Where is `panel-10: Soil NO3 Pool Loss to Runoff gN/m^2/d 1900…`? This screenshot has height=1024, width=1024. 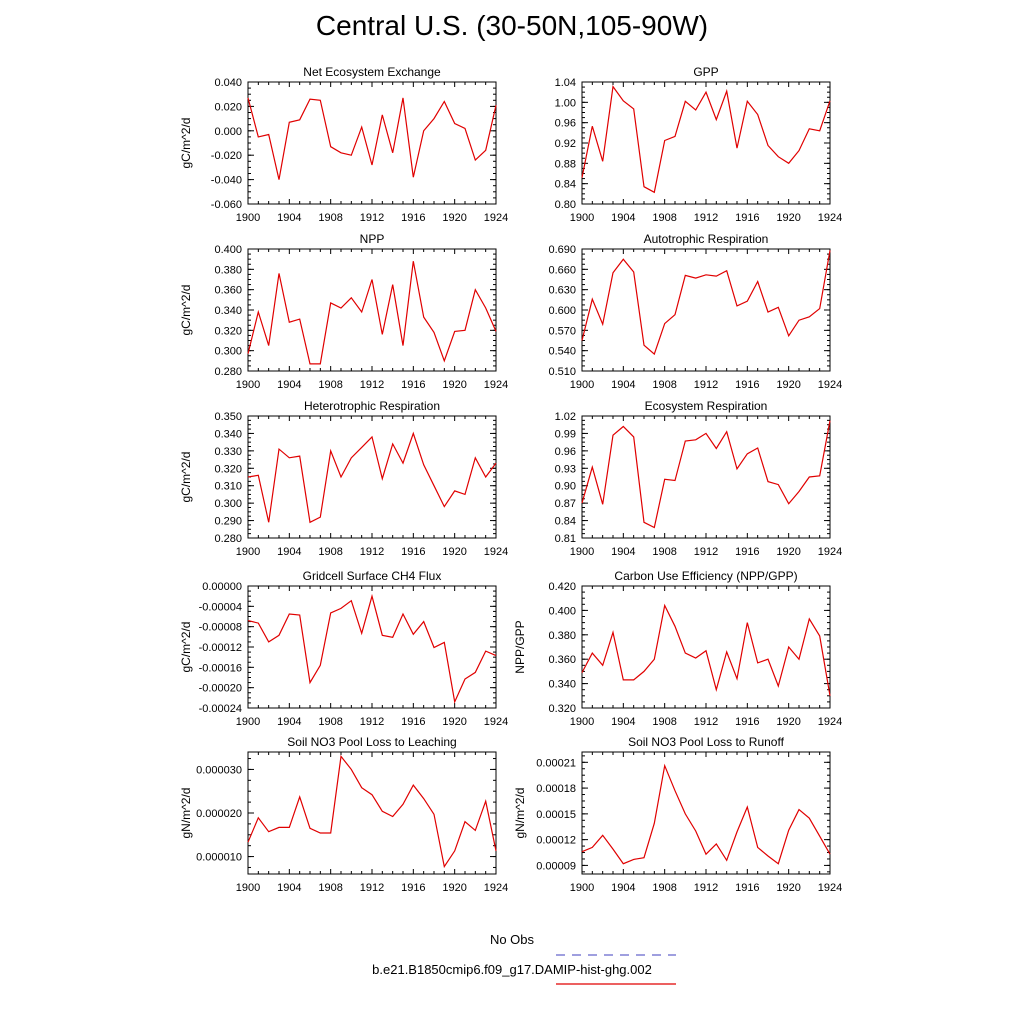
panel-10: Soil NO3 Pool Loss to Runoff gN/m^2/d 1900… is located at coordinates (677, 814).